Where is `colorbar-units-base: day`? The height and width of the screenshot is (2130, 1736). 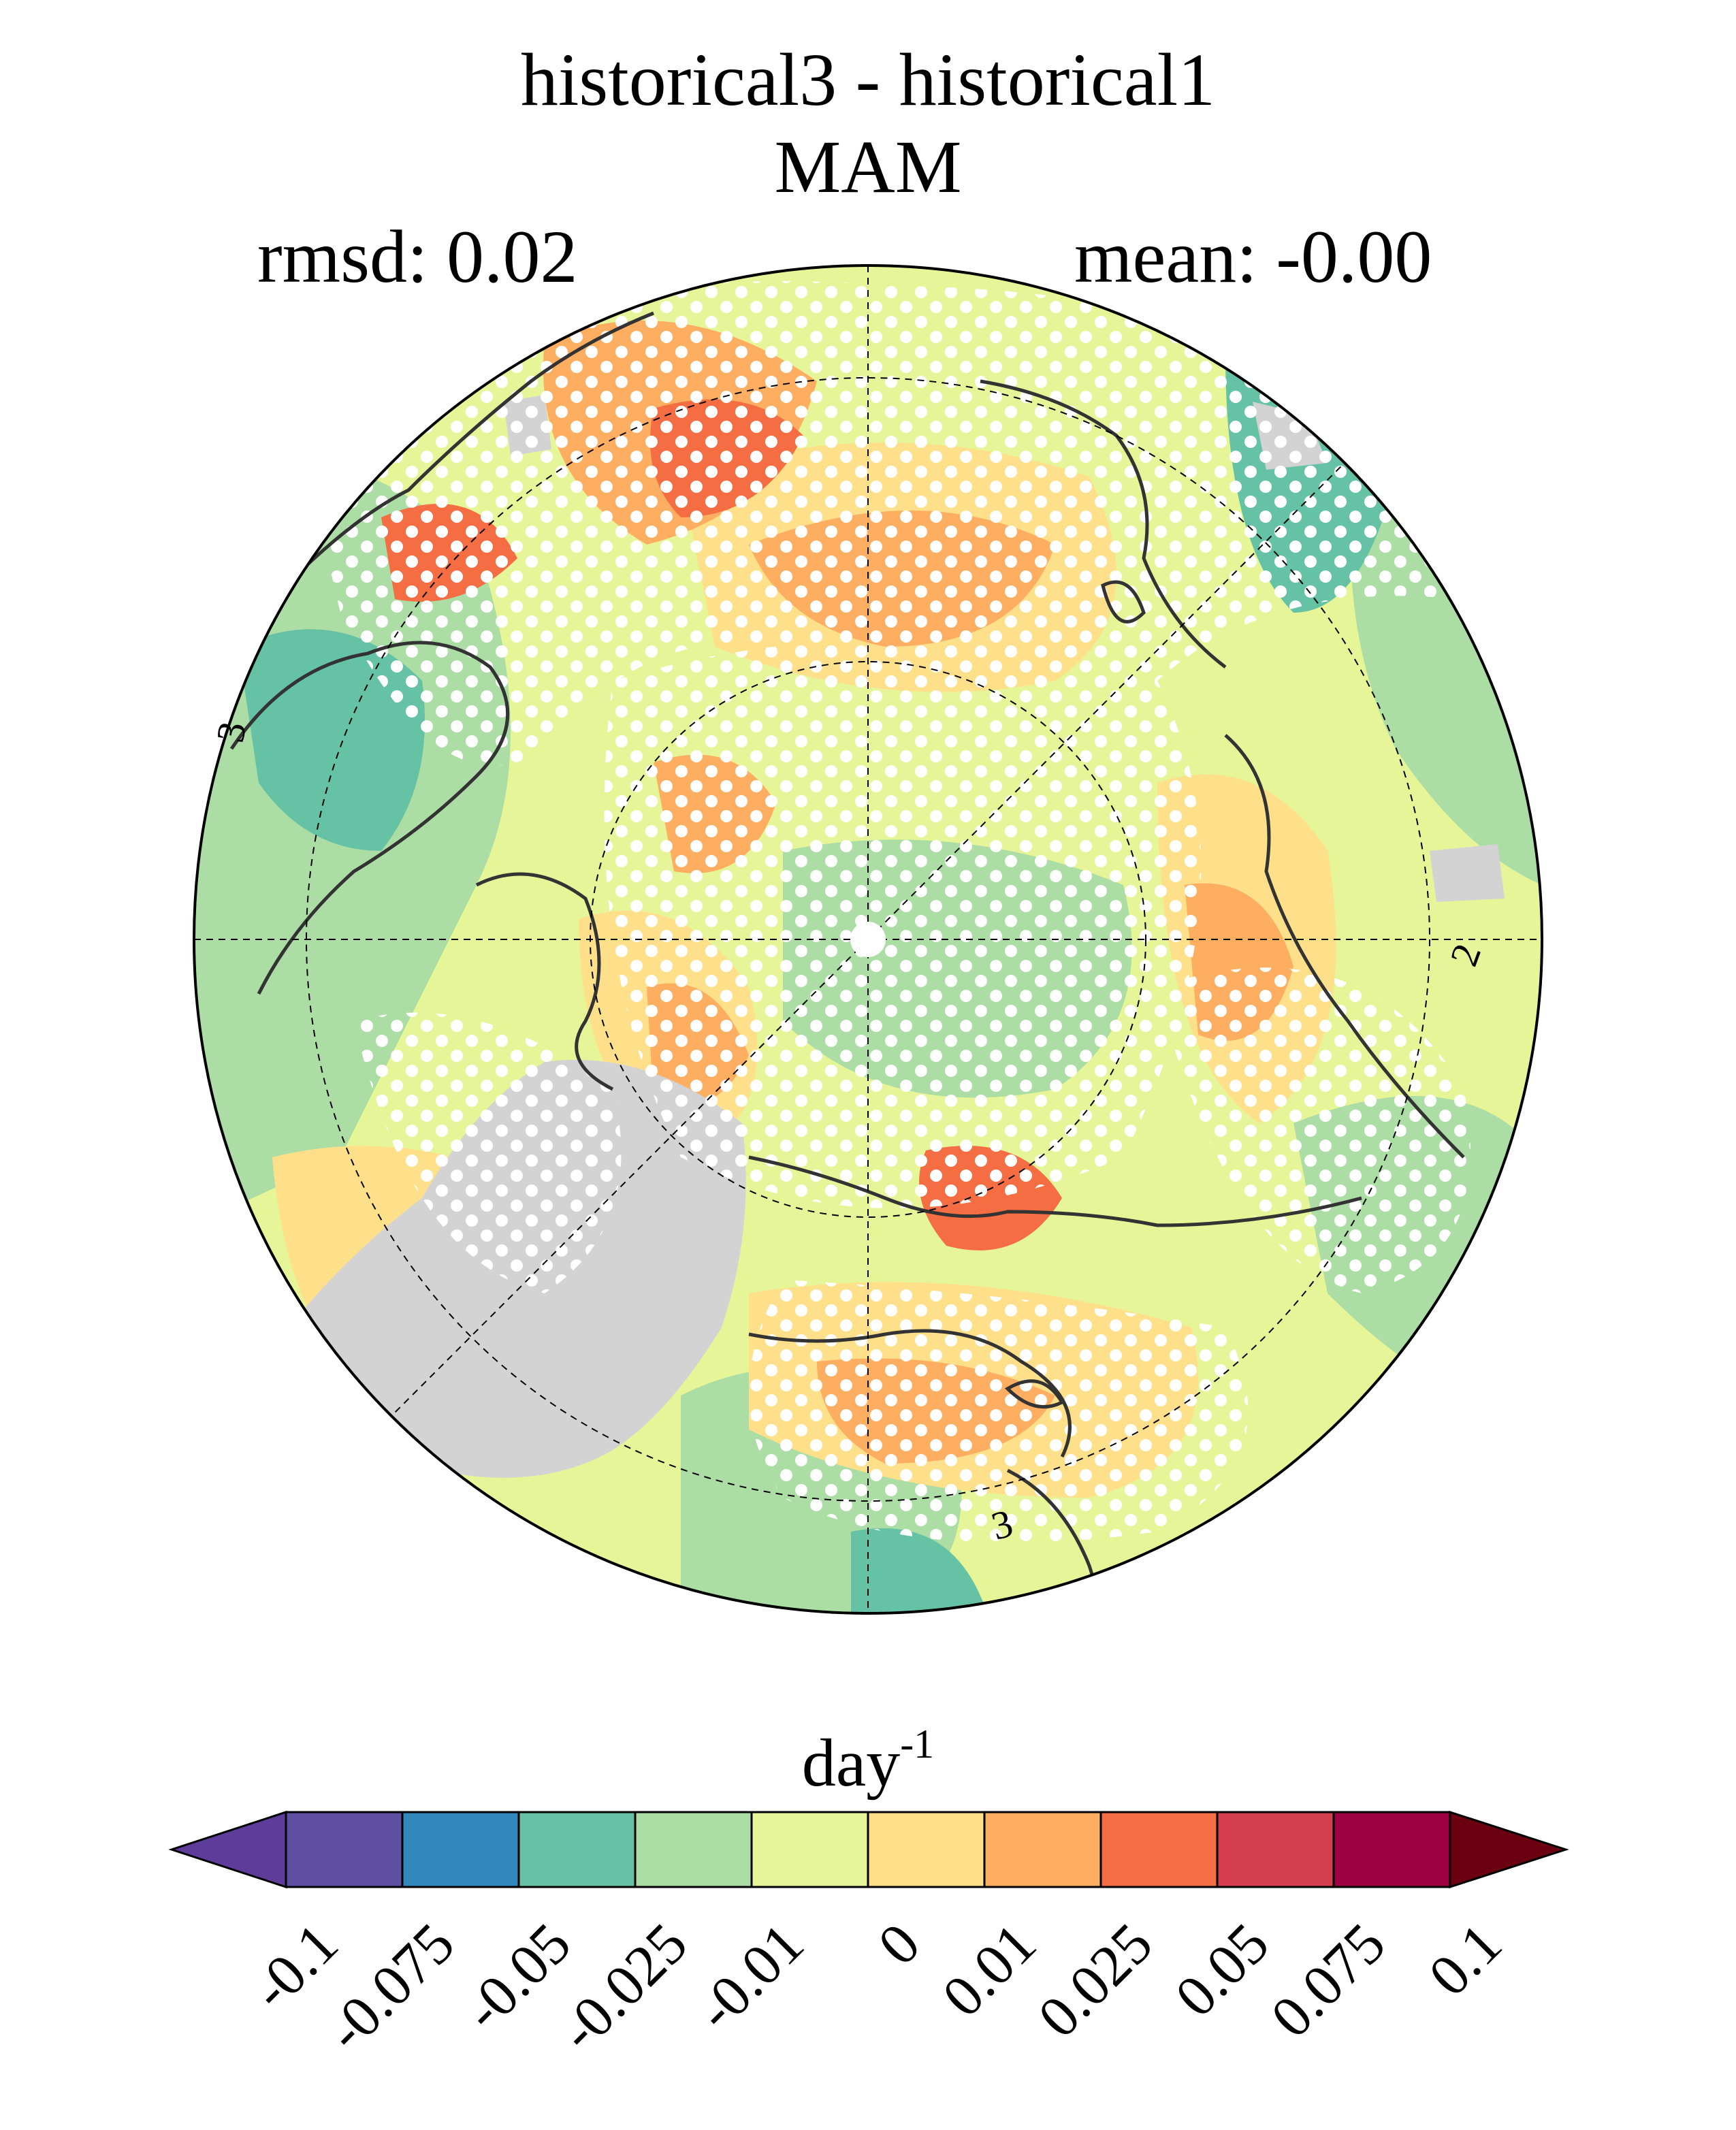 colorbar-units-base: day is located at coordinates (851, 1763).